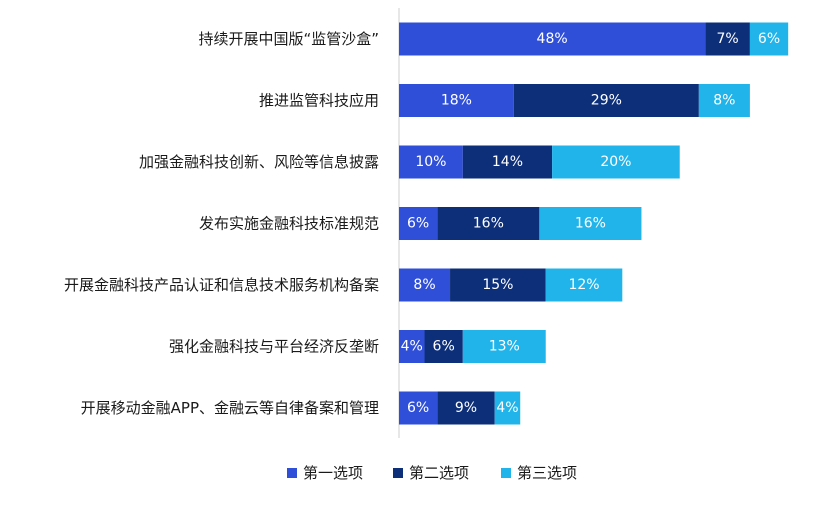 This screenshot has height=508, width=814. I want to click on data-label: 48%, so click(552, 39).